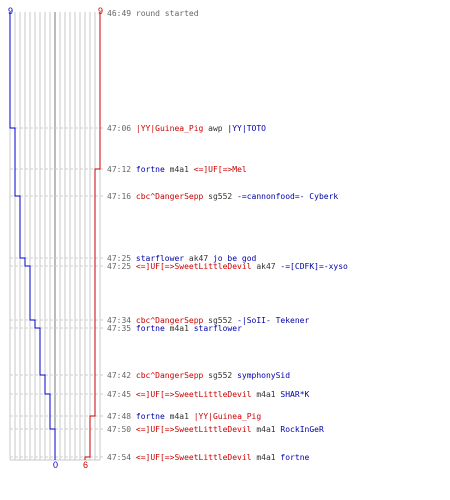  What do you see at coordinates (220, 169) in the screenshot?
I see `event-victim: <=]UF[=>Mel` at bounding box center [220, 169].